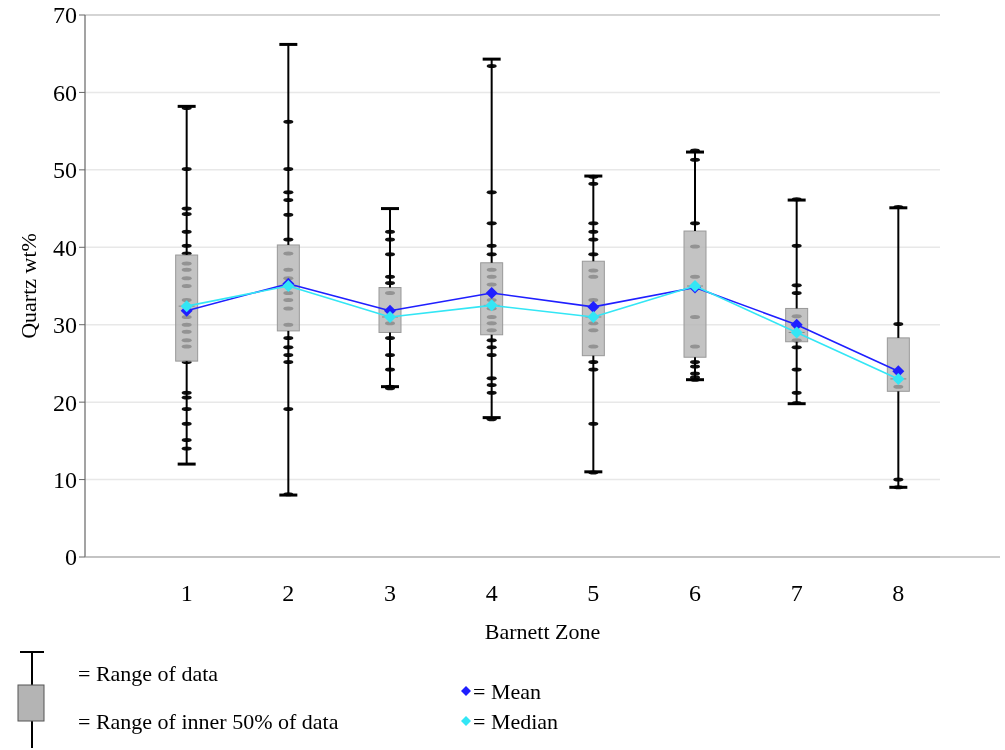 Image resolution: width=1005 pixels, height=750 pixels. What do you see at coordinates (65, 479) in the screenshot?
I see `y-tick-label: 10` at bounding box center [65, 479].